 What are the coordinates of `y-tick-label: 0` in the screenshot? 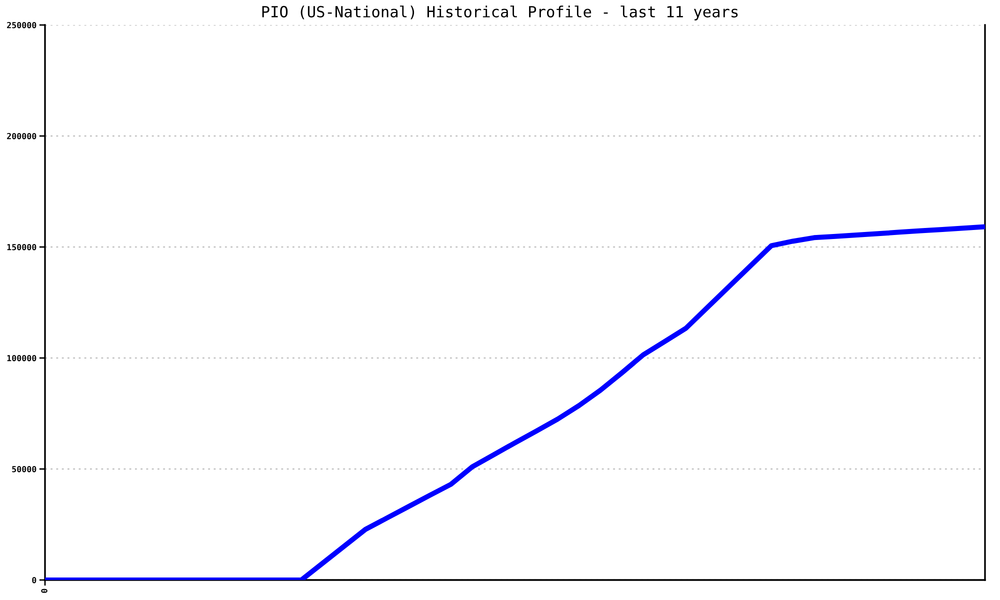 It's located at (34, 580).